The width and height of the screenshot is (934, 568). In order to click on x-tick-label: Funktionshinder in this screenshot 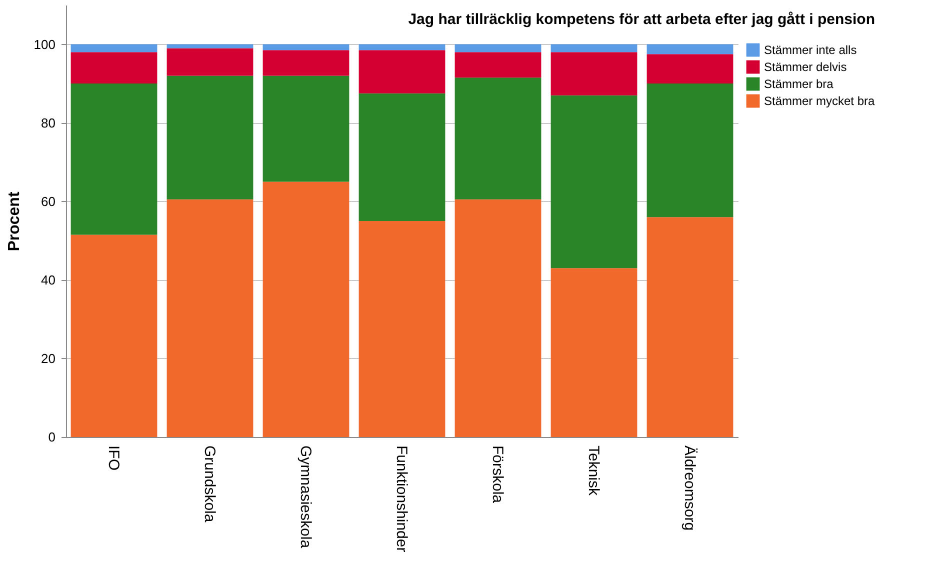, I will do `click(401, 499)`.